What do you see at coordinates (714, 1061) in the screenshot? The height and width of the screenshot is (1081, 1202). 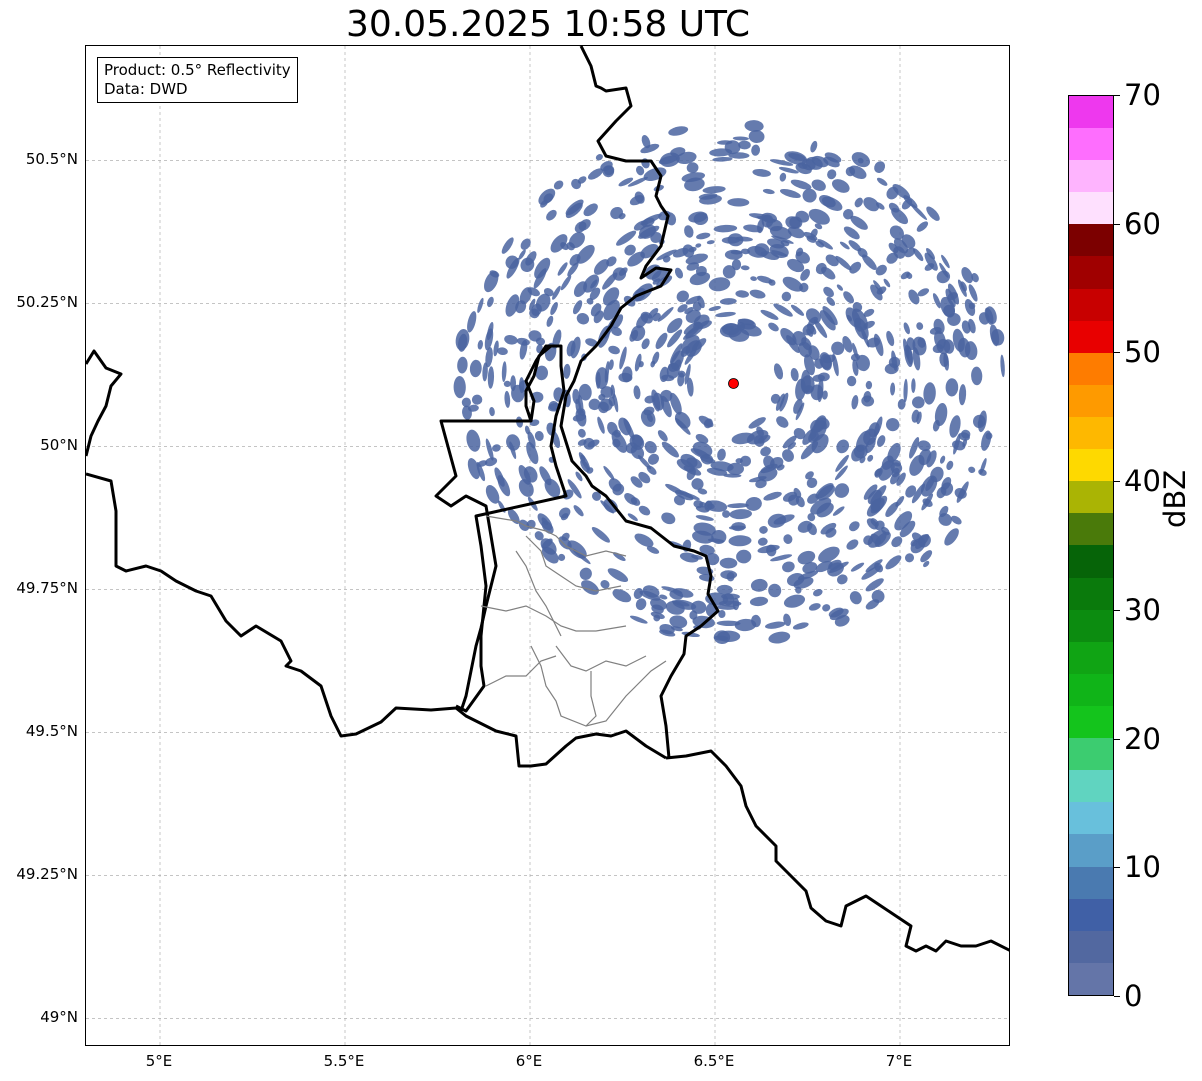 I see `x-tick-label: 6.5°E` at bounding box center [714, 1061].